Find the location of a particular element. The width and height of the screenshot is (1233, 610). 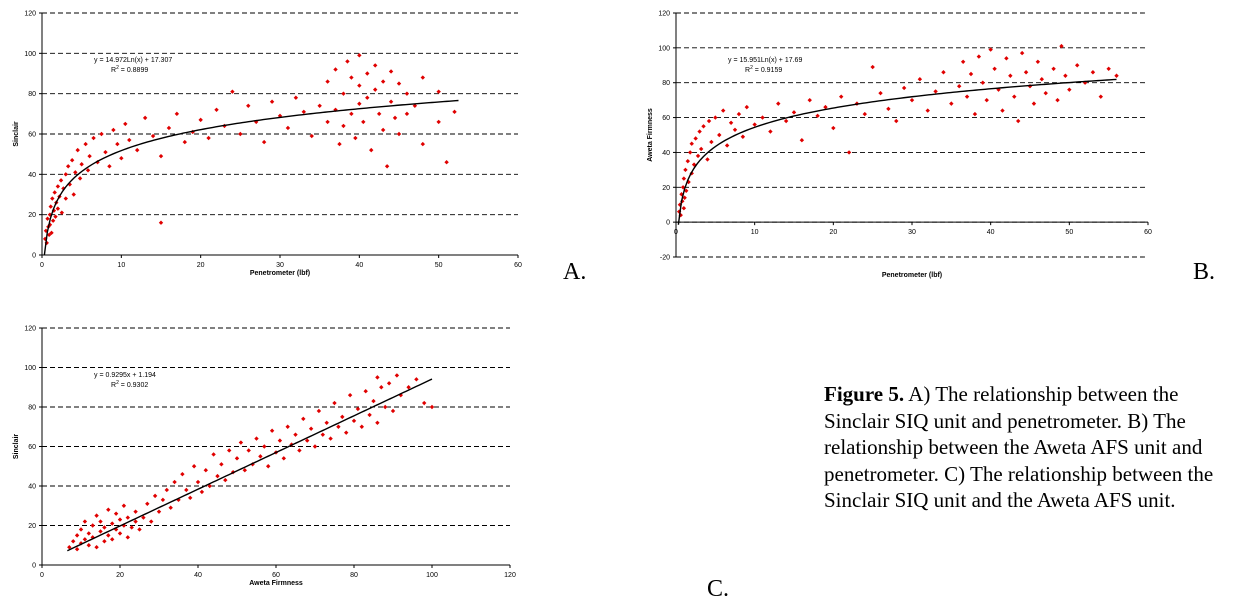

trendline-equation: y = 14.972Ln(x) + 17.307 is located at coordinates (133, 60).